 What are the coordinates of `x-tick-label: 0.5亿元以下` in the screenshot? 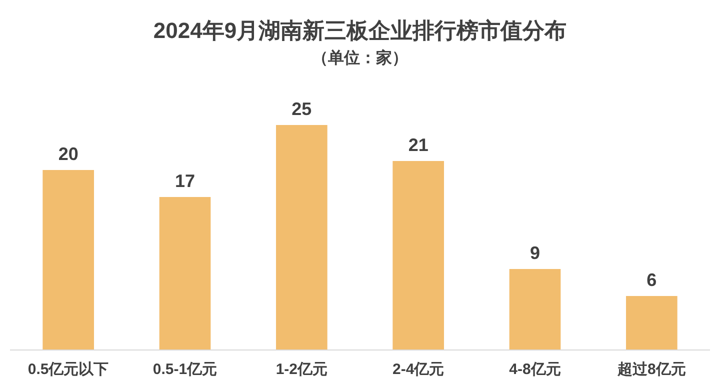 It's located at (68, 369).